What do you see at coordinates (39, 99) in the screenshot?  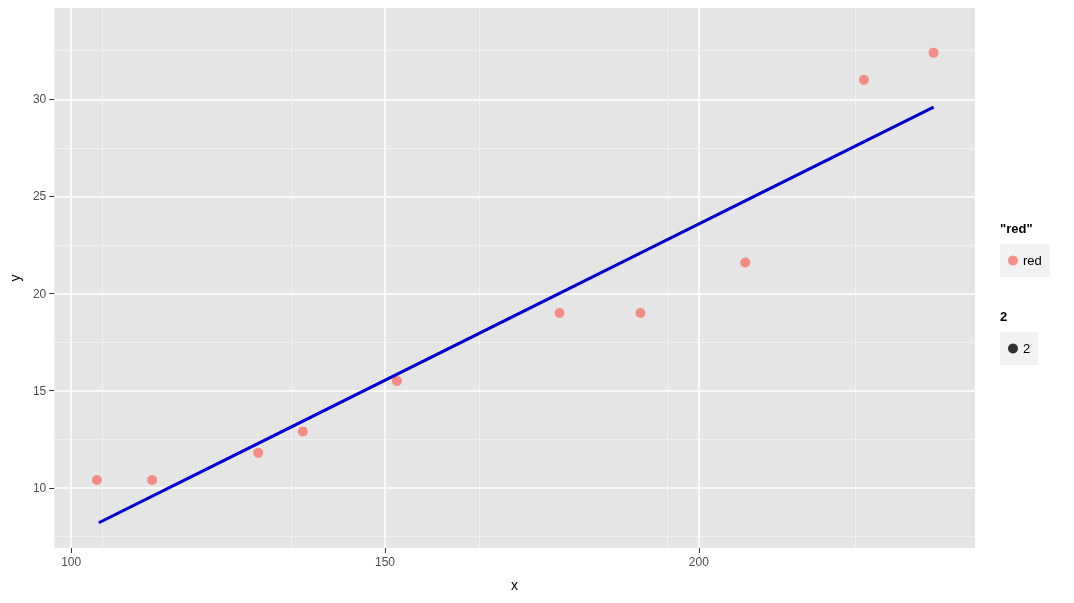 I see `y-tick-label: 30` at bounding box center [39, 99].